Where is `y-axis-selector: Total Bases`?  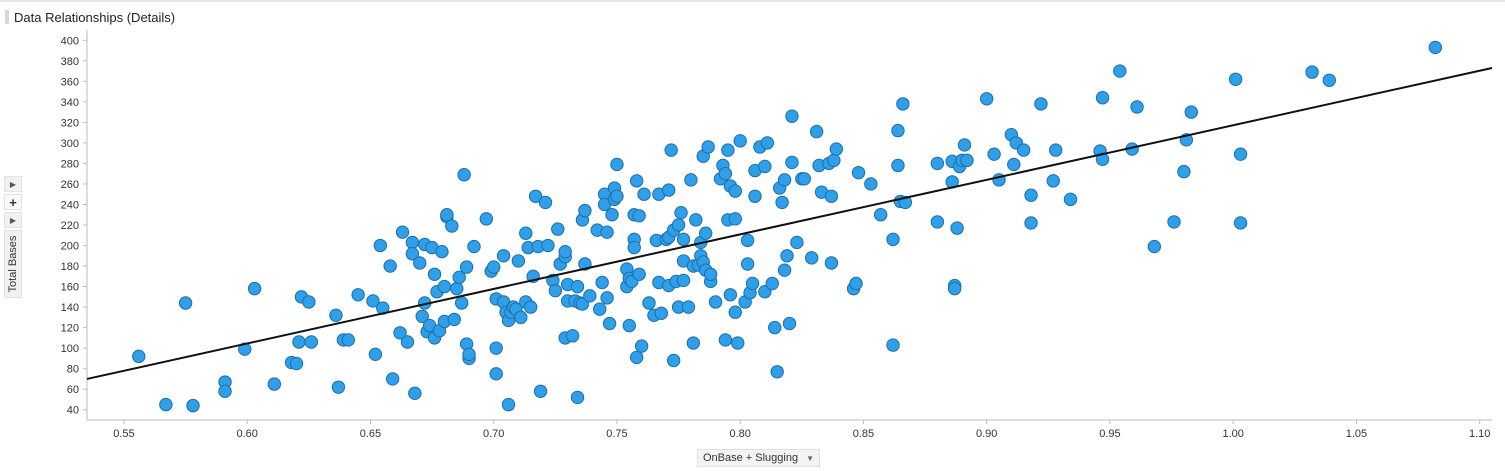 y-axis-selector: Total Bases is located at coordinates (13, 264).